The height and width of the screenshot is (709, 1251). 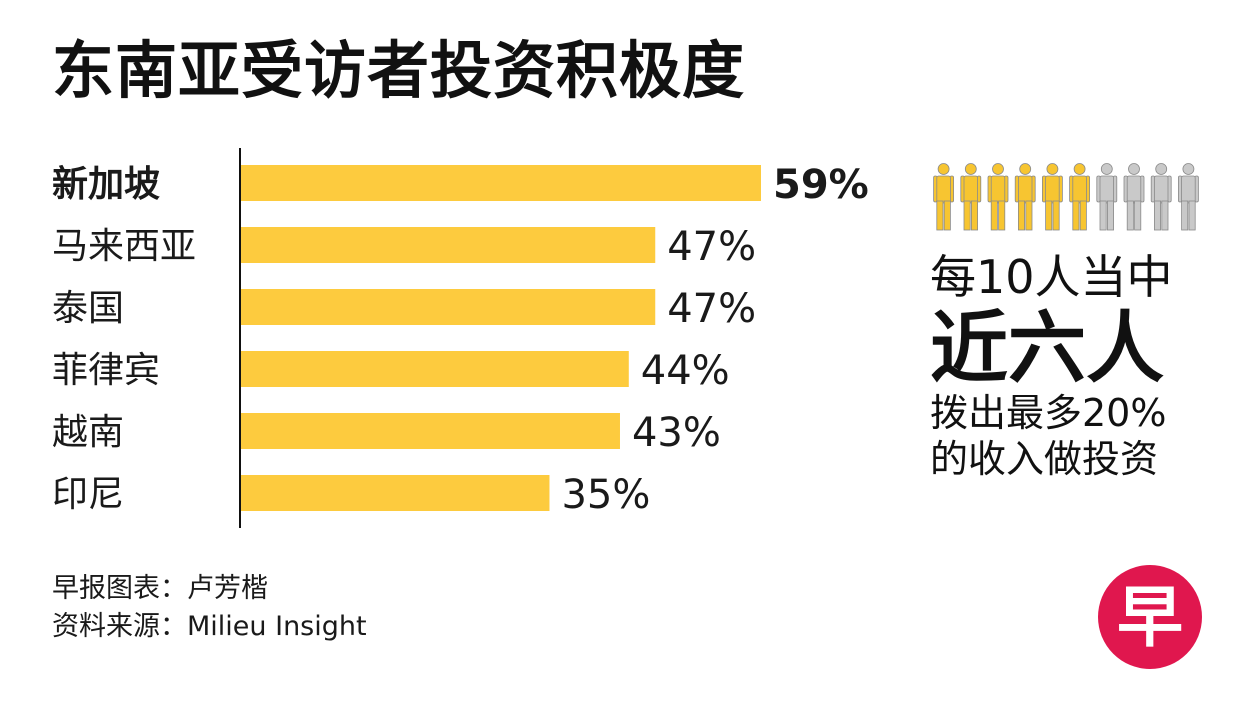 What do you see at coordinates (1044, 459) in the screenshot?
I see `callout-line-4: 的收入做投资` at bounding box center [1044, 459].